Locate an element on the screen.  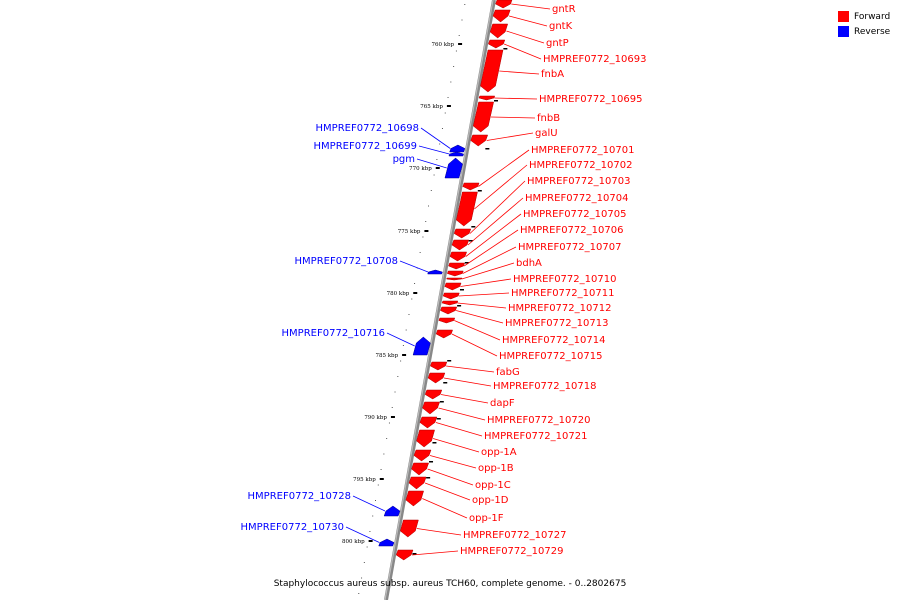
forward-gene-label: fnbA is located at coordinates (552, 74).